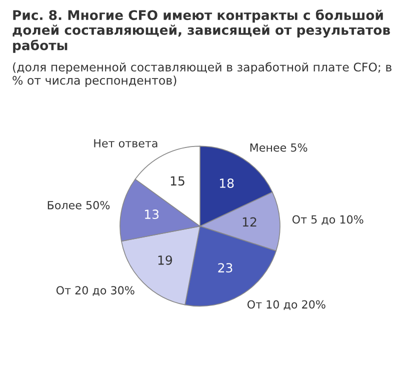  I want to click on slice-label: От 10 до 20%, so click(286, 305).